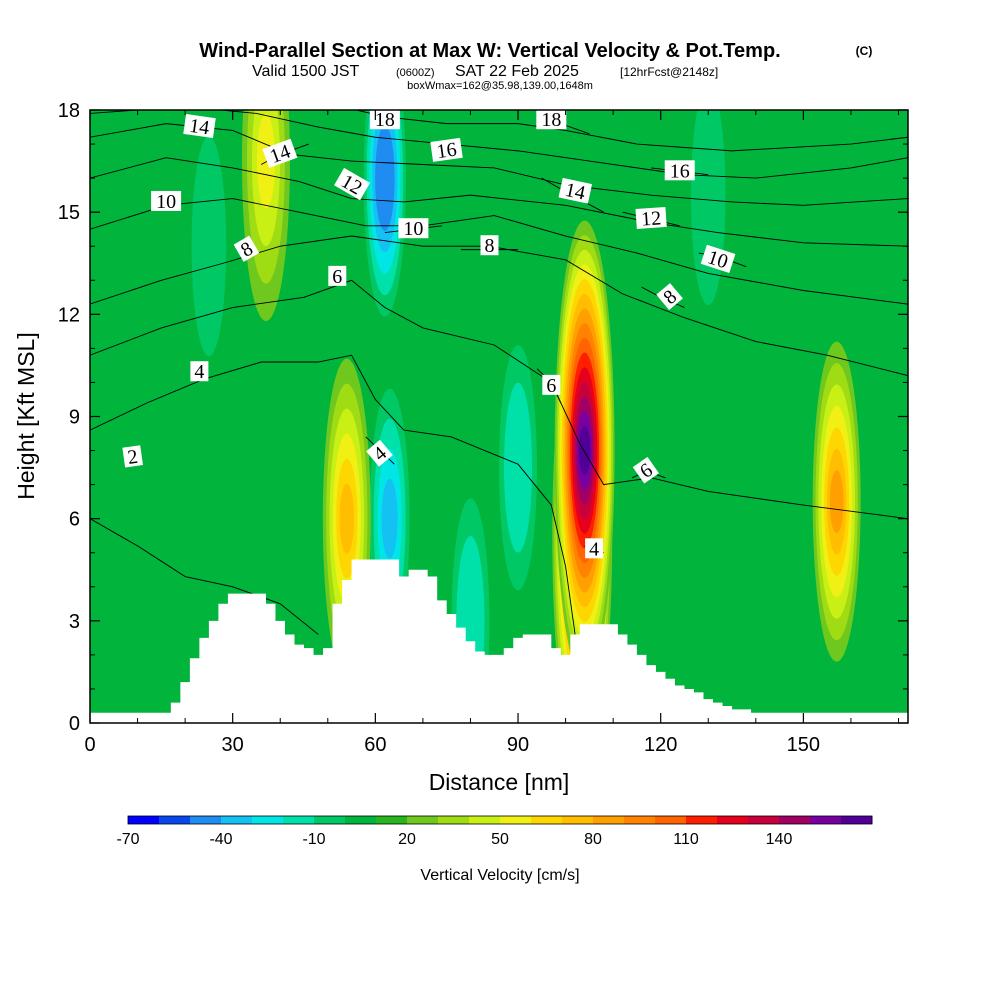 The height and width of the screenshot is (1000, 1000). I want to click on theta-contour-label: 12, so click(651, 218).